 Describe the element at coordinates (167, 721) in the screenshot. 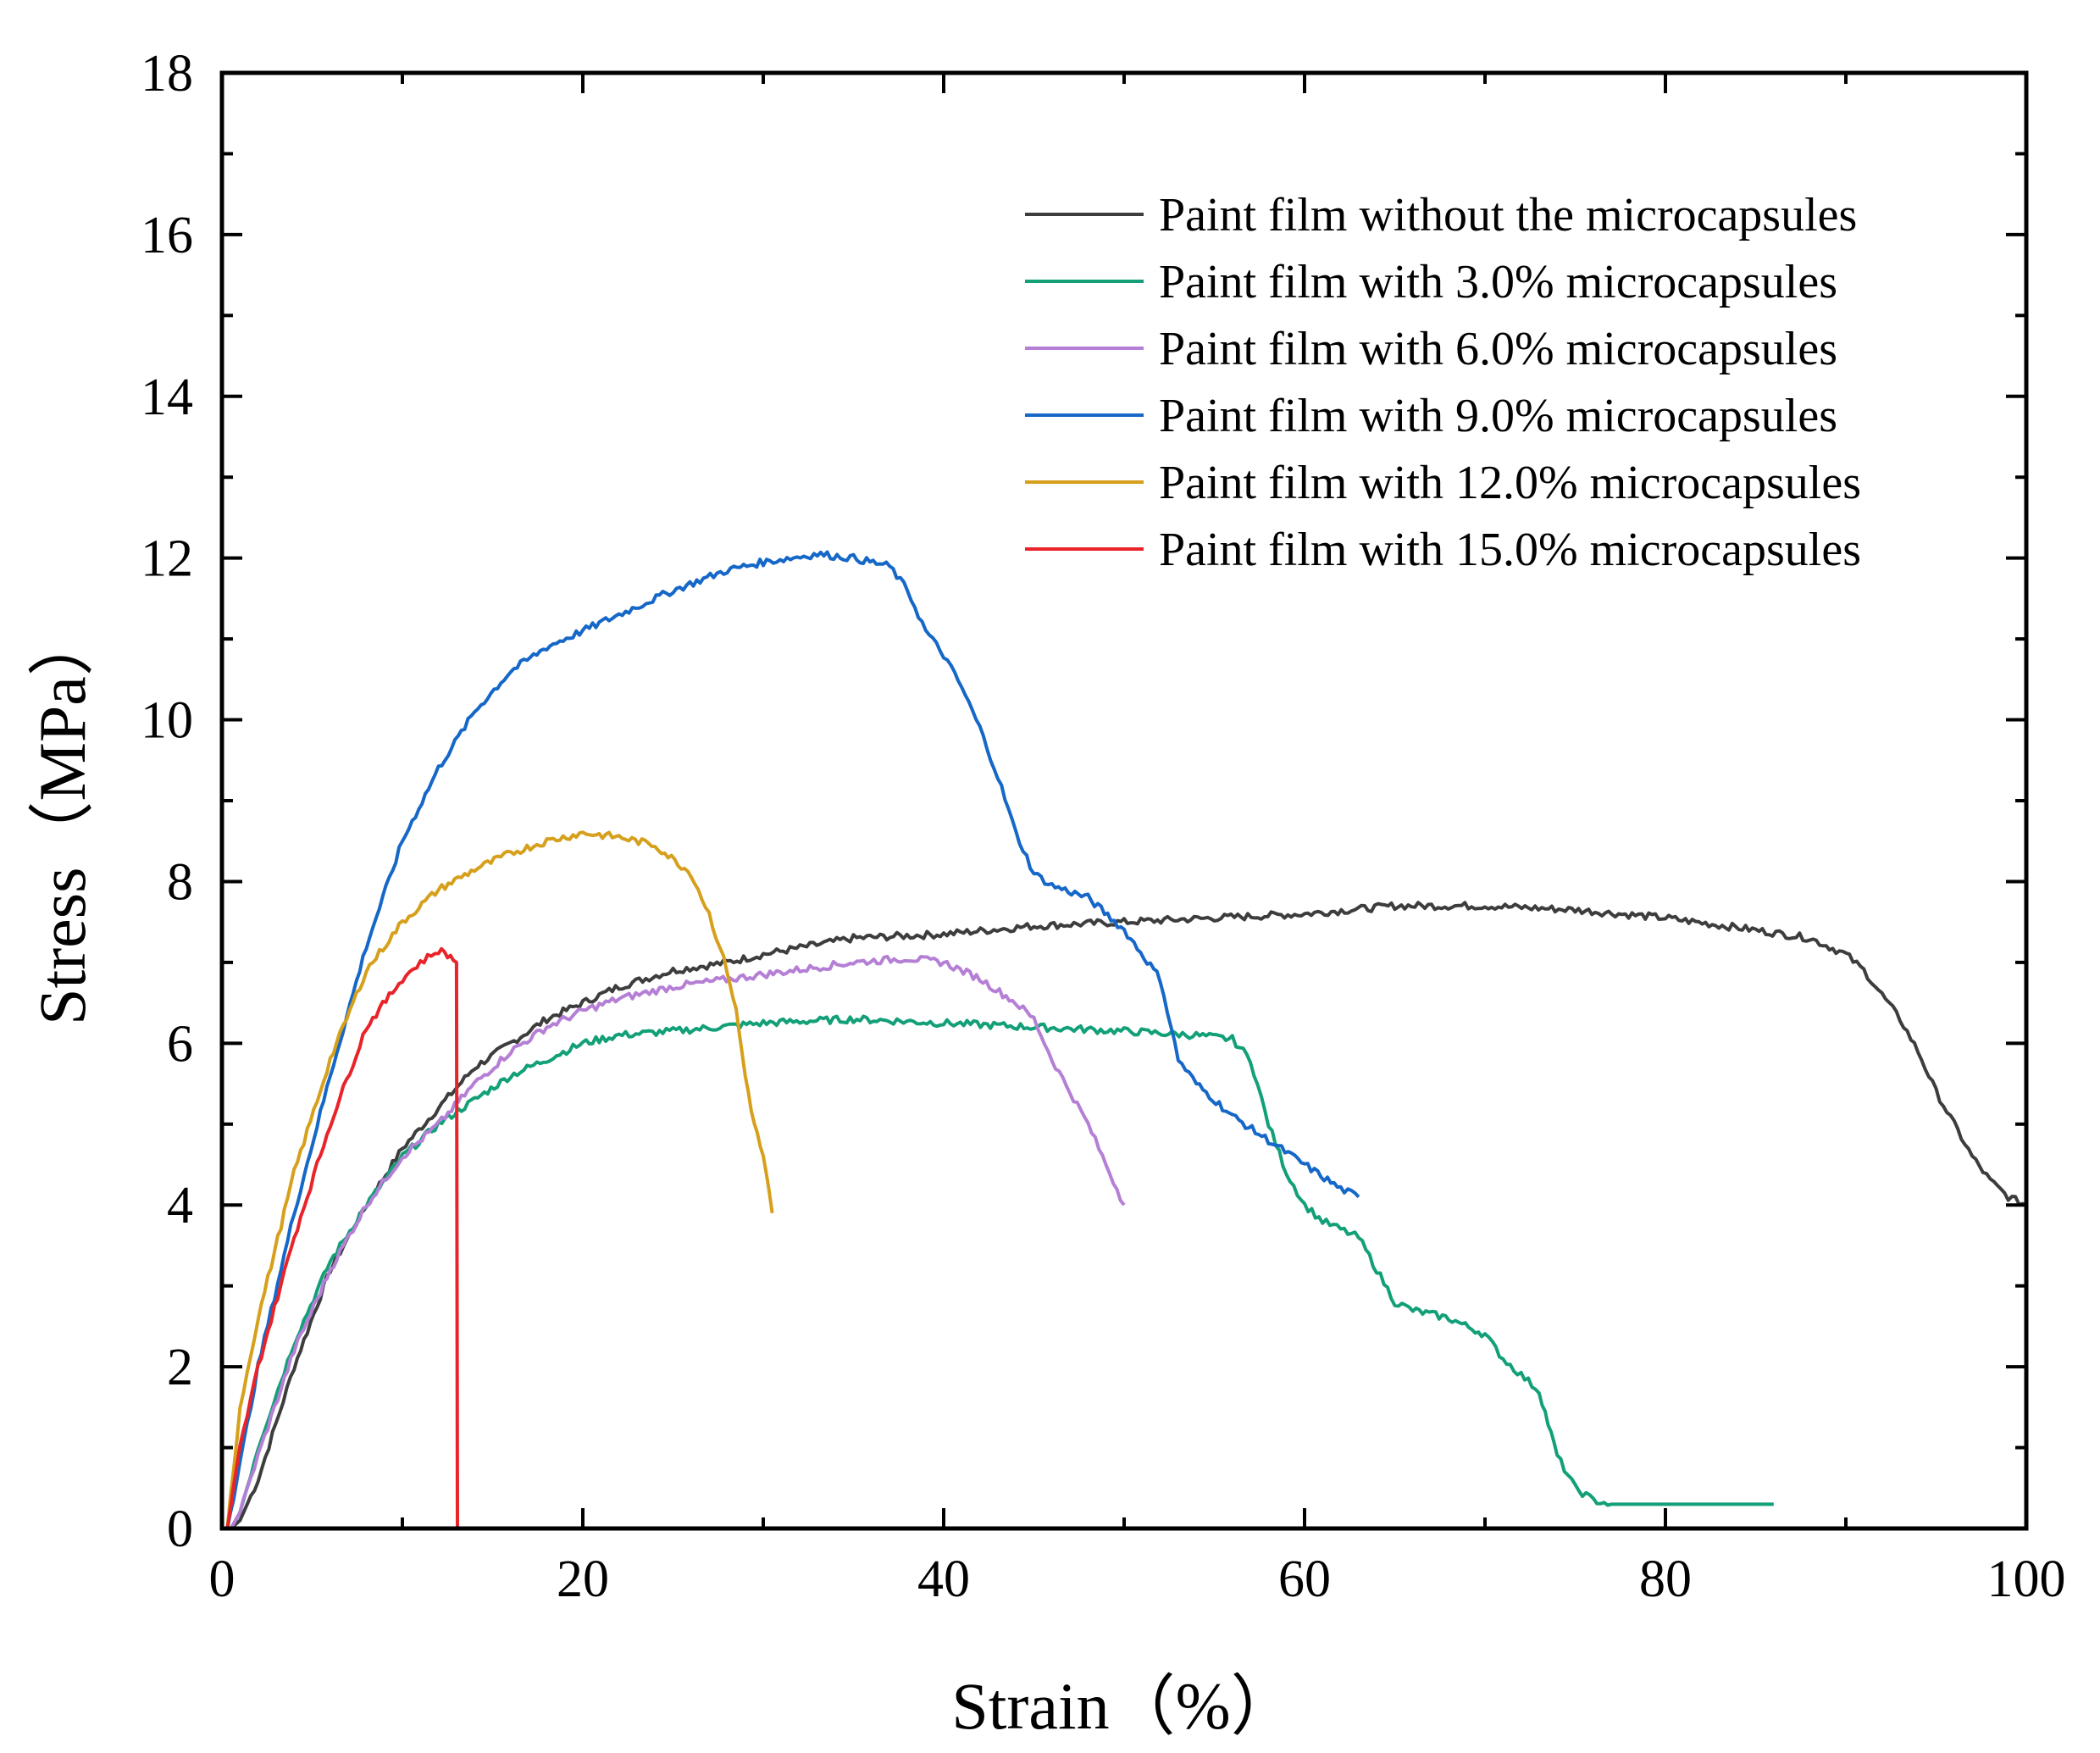

I see `y-tick-label: 10` at that location.